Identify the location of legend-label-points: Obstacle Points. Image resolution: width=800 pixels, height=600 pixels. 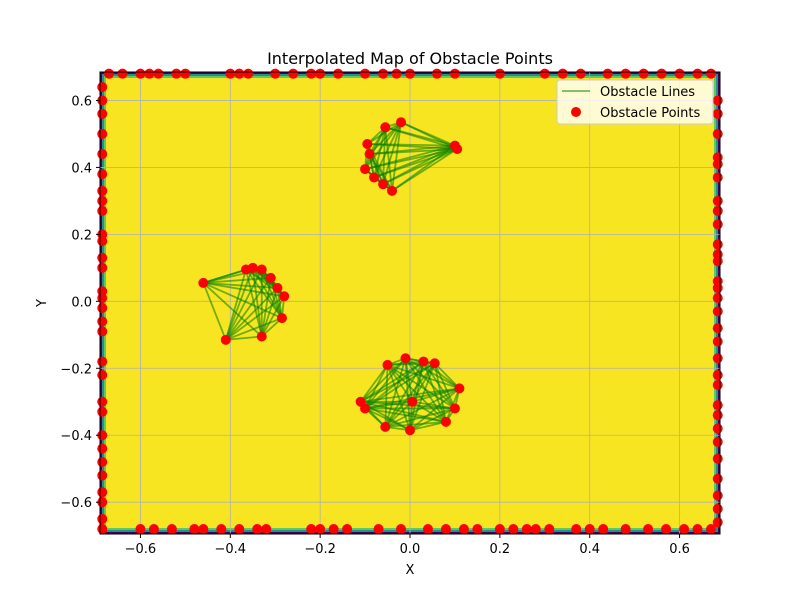
(650, 113).